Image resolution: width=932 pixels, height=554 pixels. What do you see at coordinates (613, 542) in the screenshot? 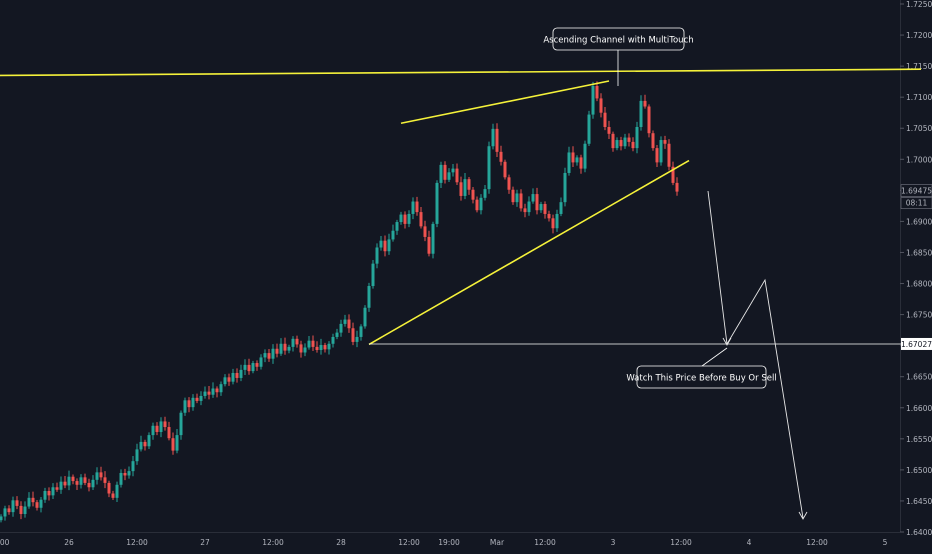
I see `x-tick-label: 3` at bounding box center [613, 542].